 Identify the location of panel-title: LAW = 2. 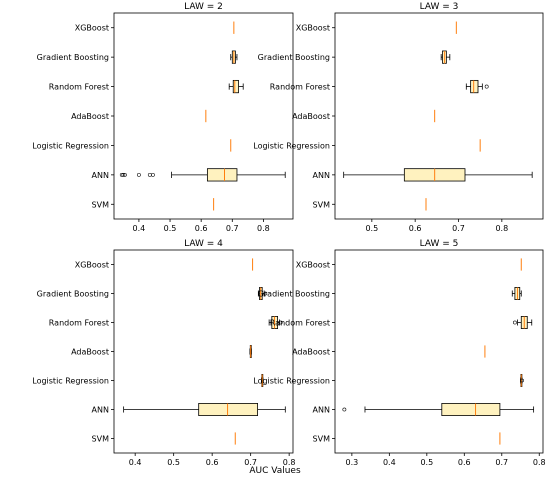
(203, 7).